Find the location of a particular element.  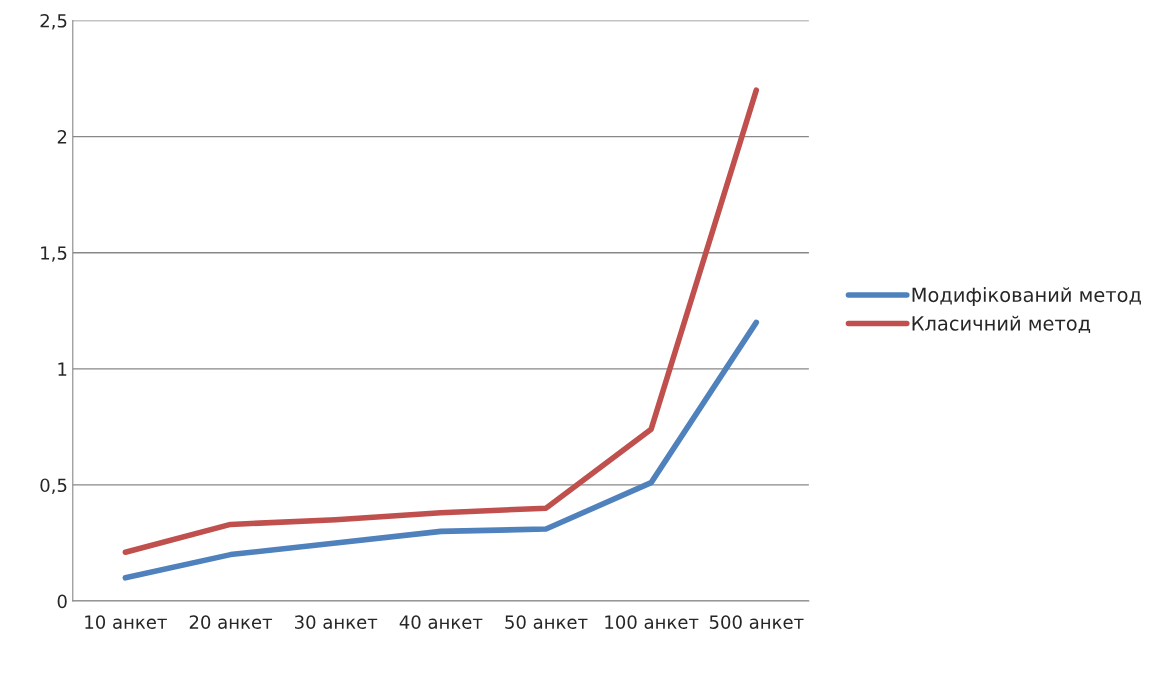

legend-label: Класичний метод is located at coordinates (1001, 324).